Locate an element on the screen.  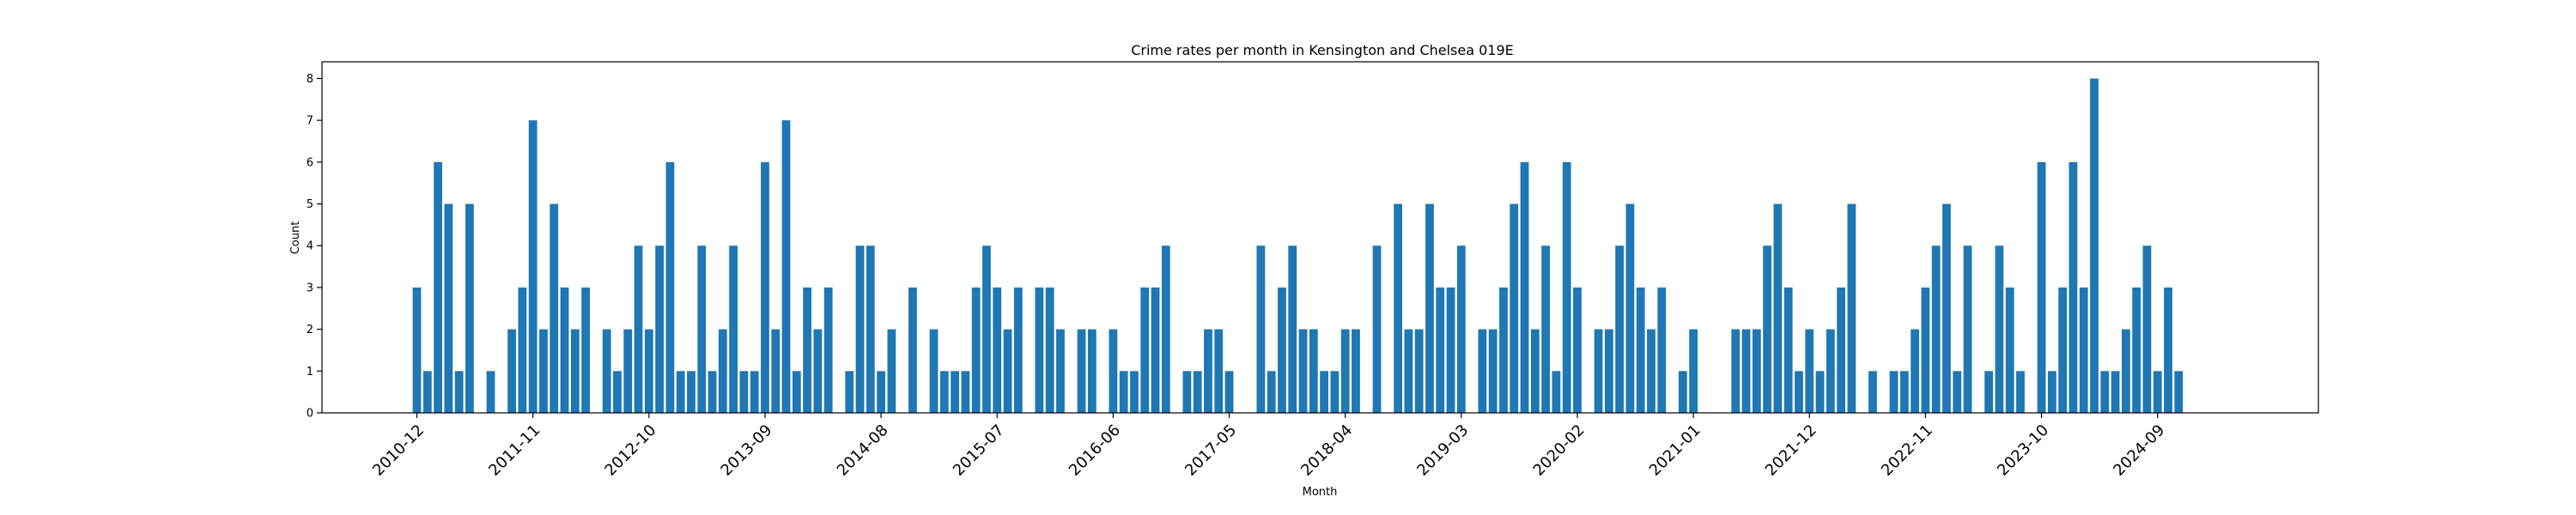
x-tick-label: 2011-11 is located at coordinates (514, 450).